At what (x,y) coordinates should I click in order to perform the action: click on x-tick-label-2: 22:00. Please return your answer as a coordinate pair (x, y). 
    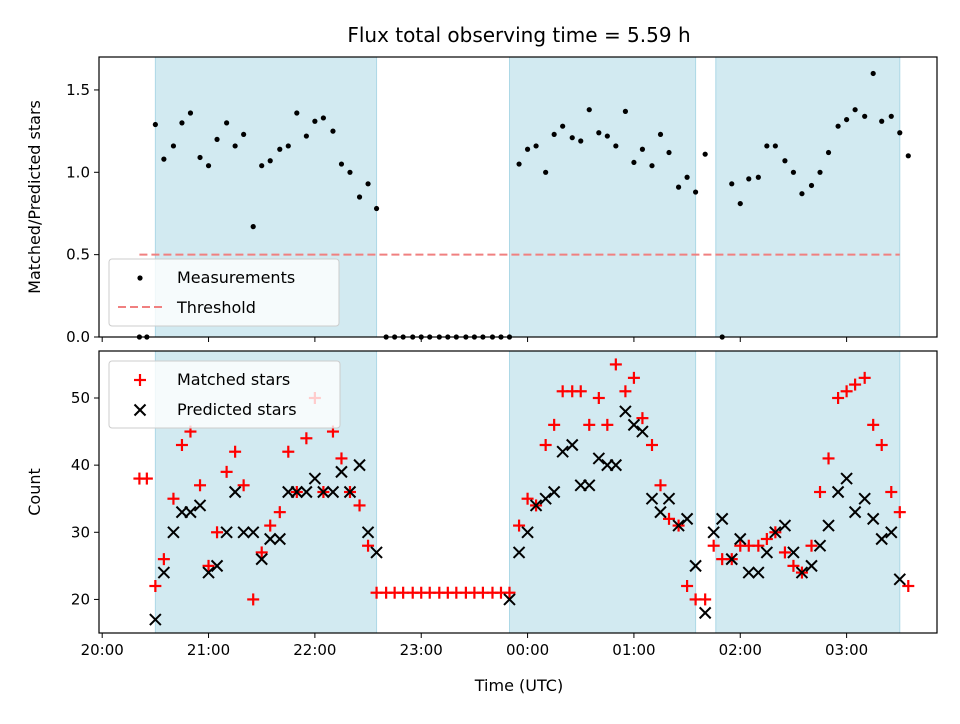
    Looking at the image, I should click on (314, 650).